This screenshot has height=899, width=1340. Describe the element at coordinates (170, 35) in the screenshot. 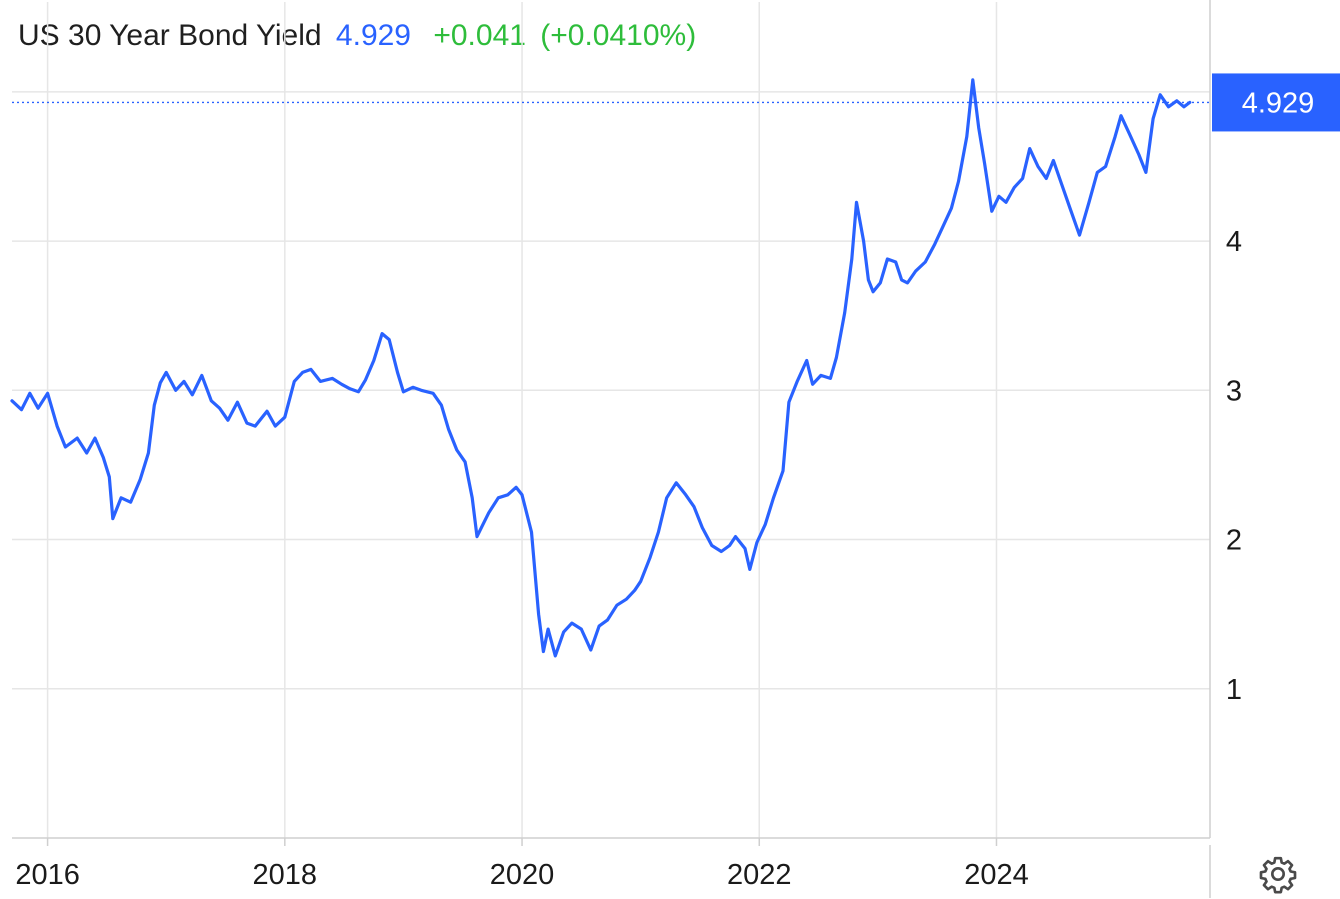

I see `instrument-title: US 30 Year Bond Yield` at that location.